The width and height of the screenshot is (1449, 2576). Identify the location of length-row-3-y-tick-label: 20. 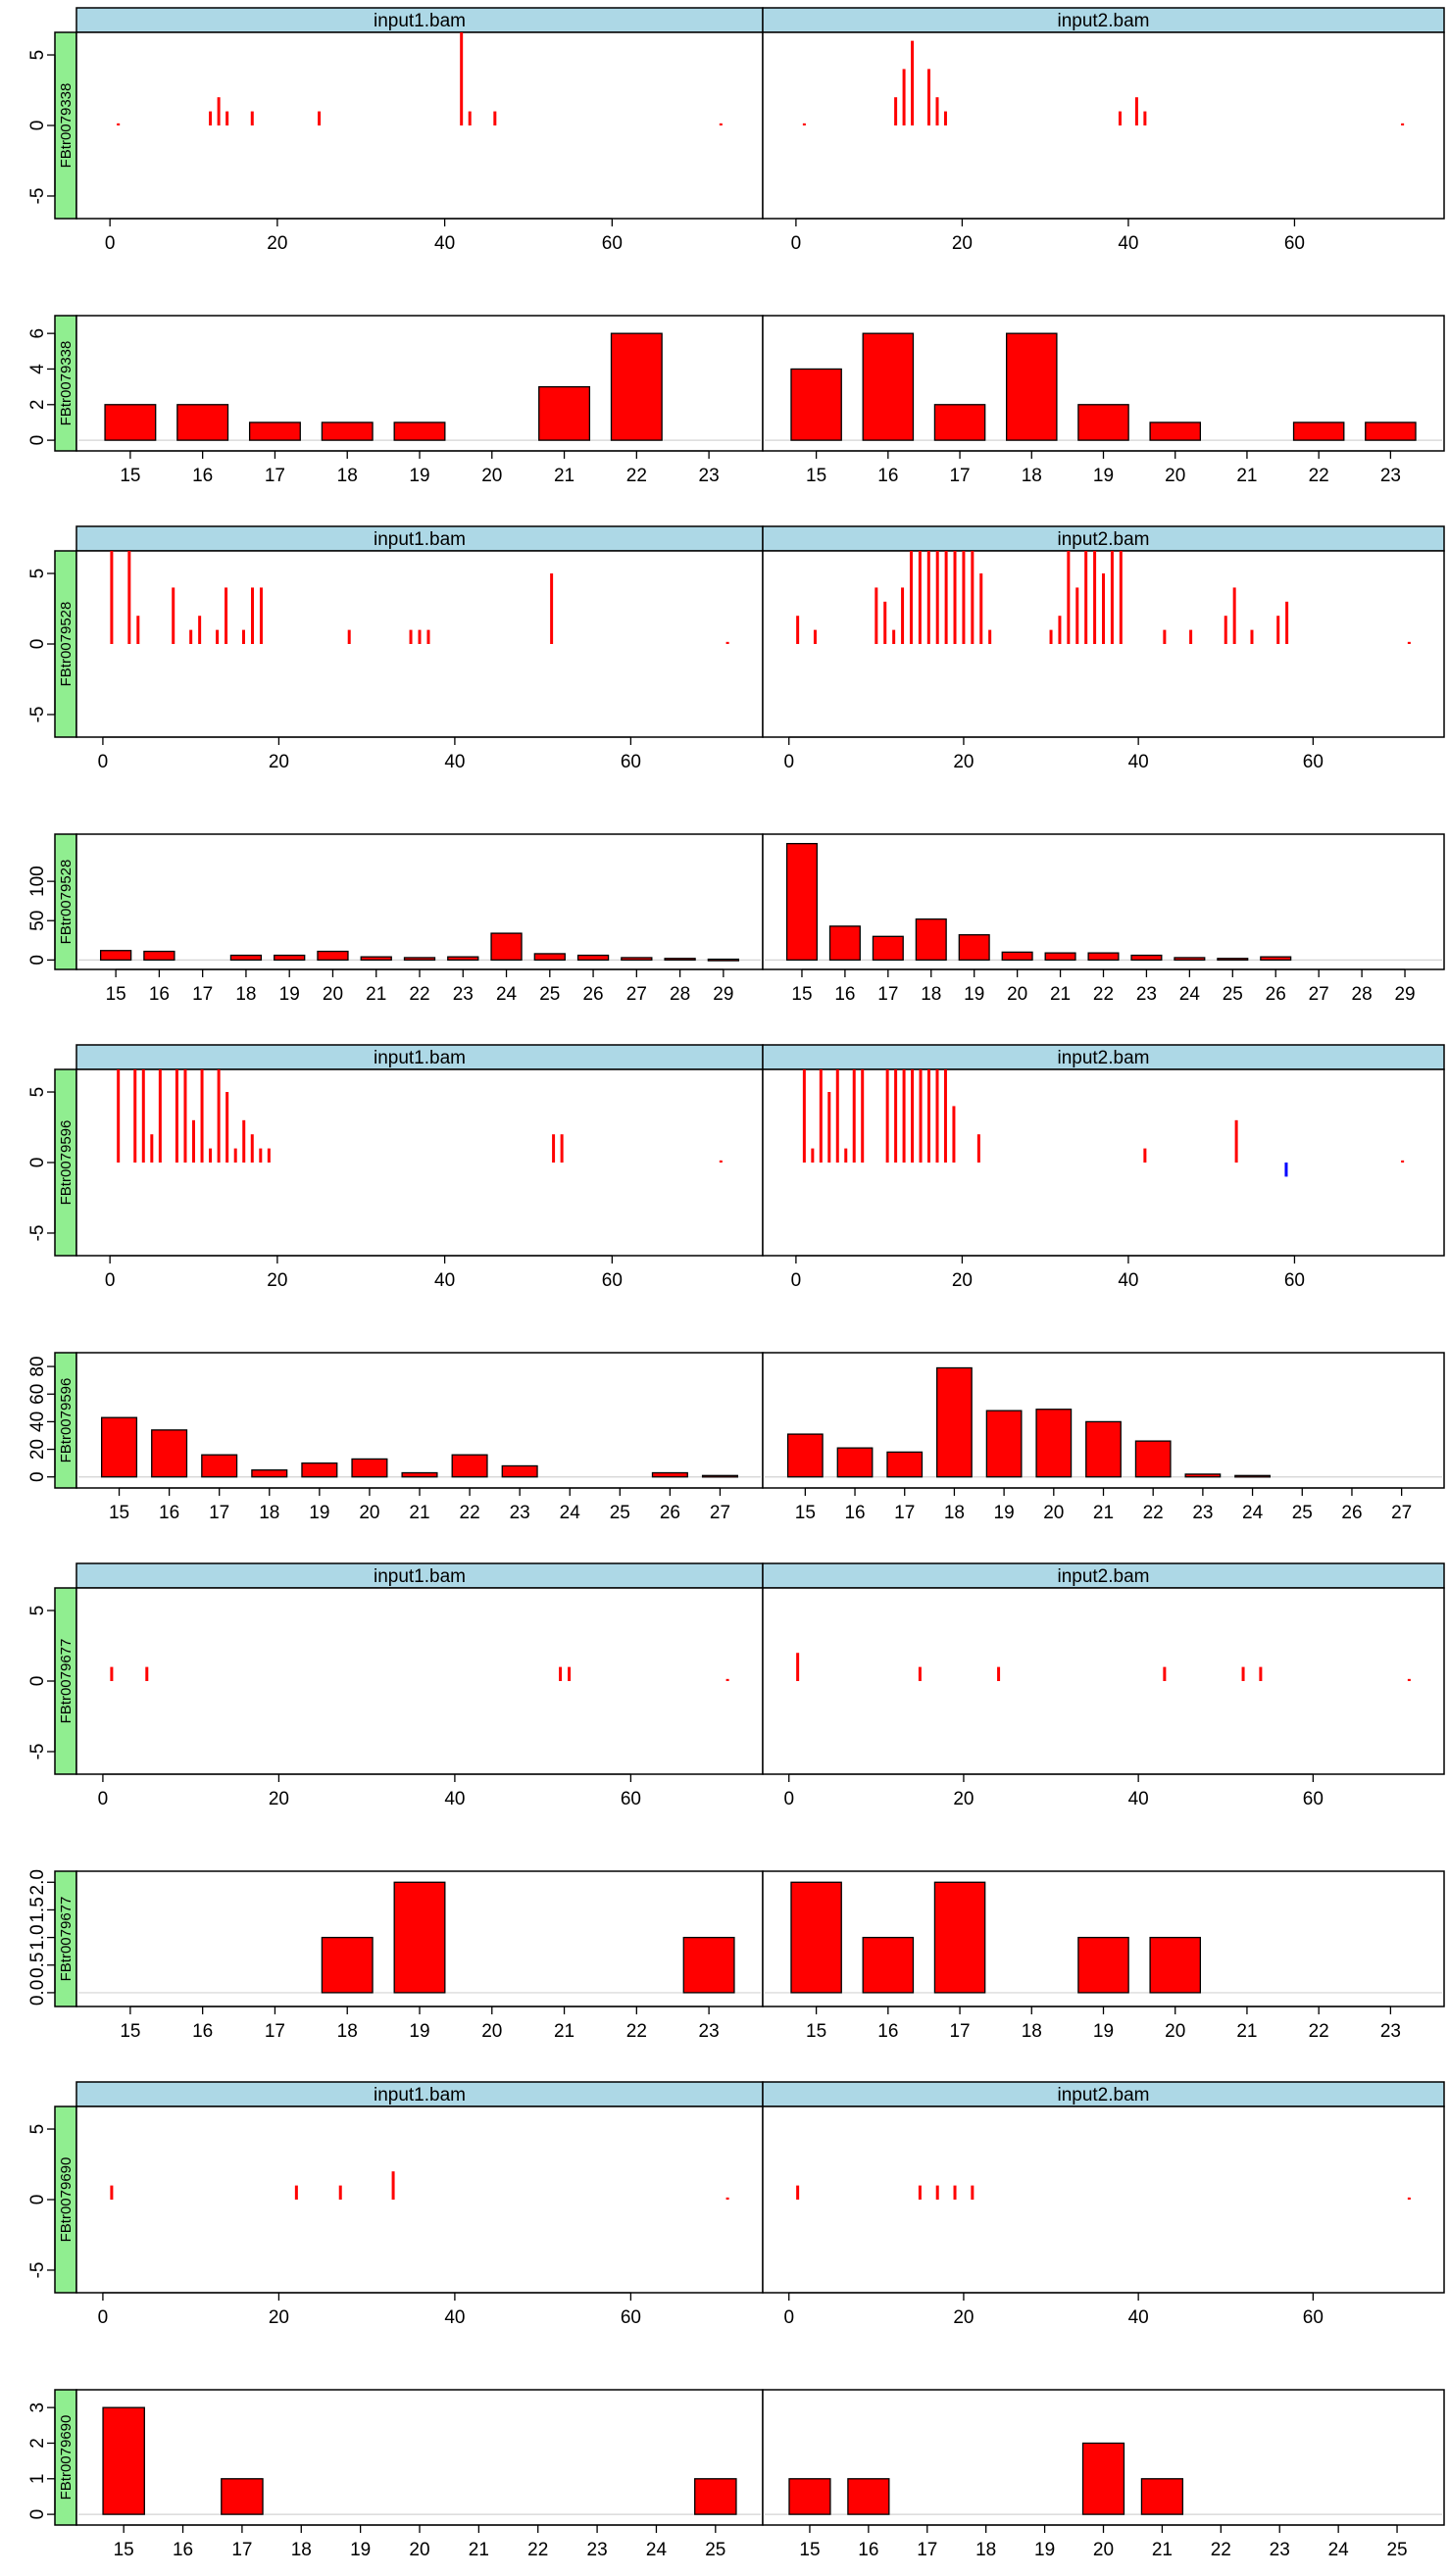
(37, 1449).